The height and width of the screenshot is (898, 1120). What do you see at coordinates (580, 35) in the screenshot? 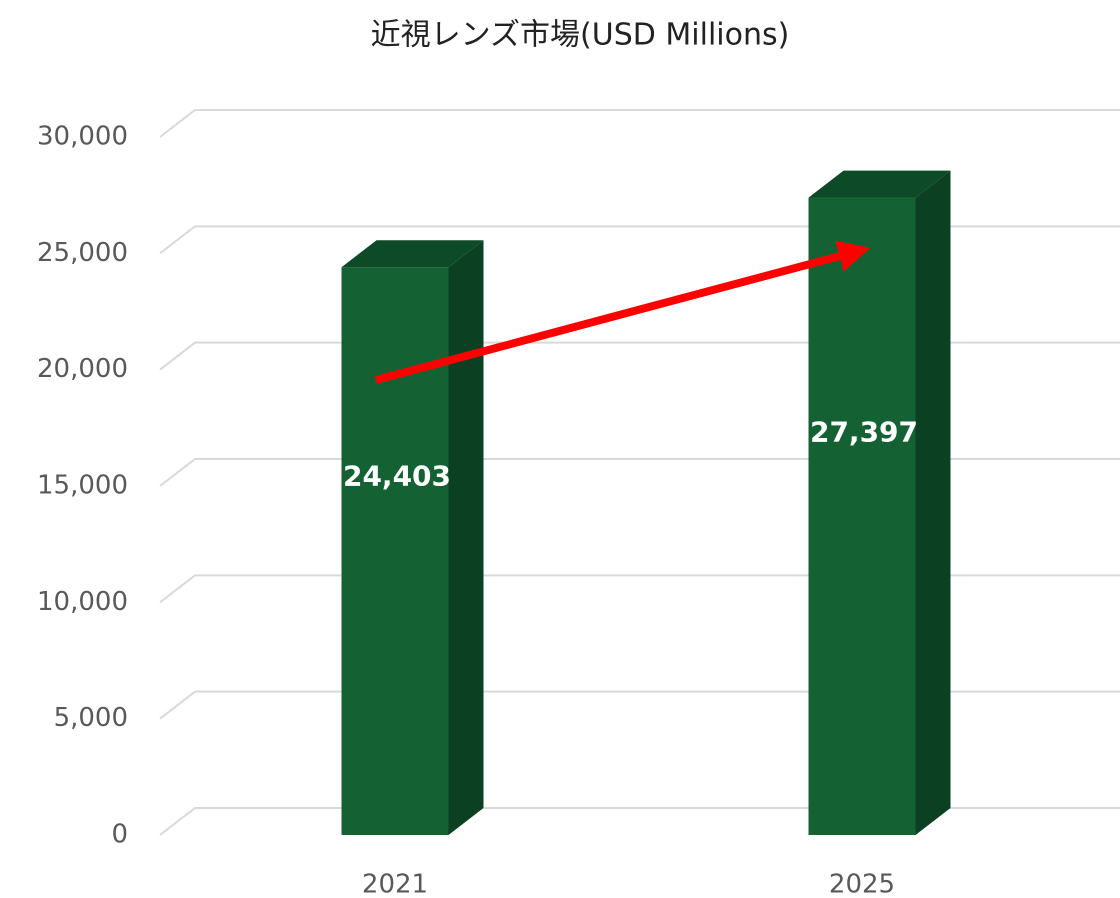
I see `chart-title: 近視レンズ市場(USD Millions)` at bounding box center [580, 35].